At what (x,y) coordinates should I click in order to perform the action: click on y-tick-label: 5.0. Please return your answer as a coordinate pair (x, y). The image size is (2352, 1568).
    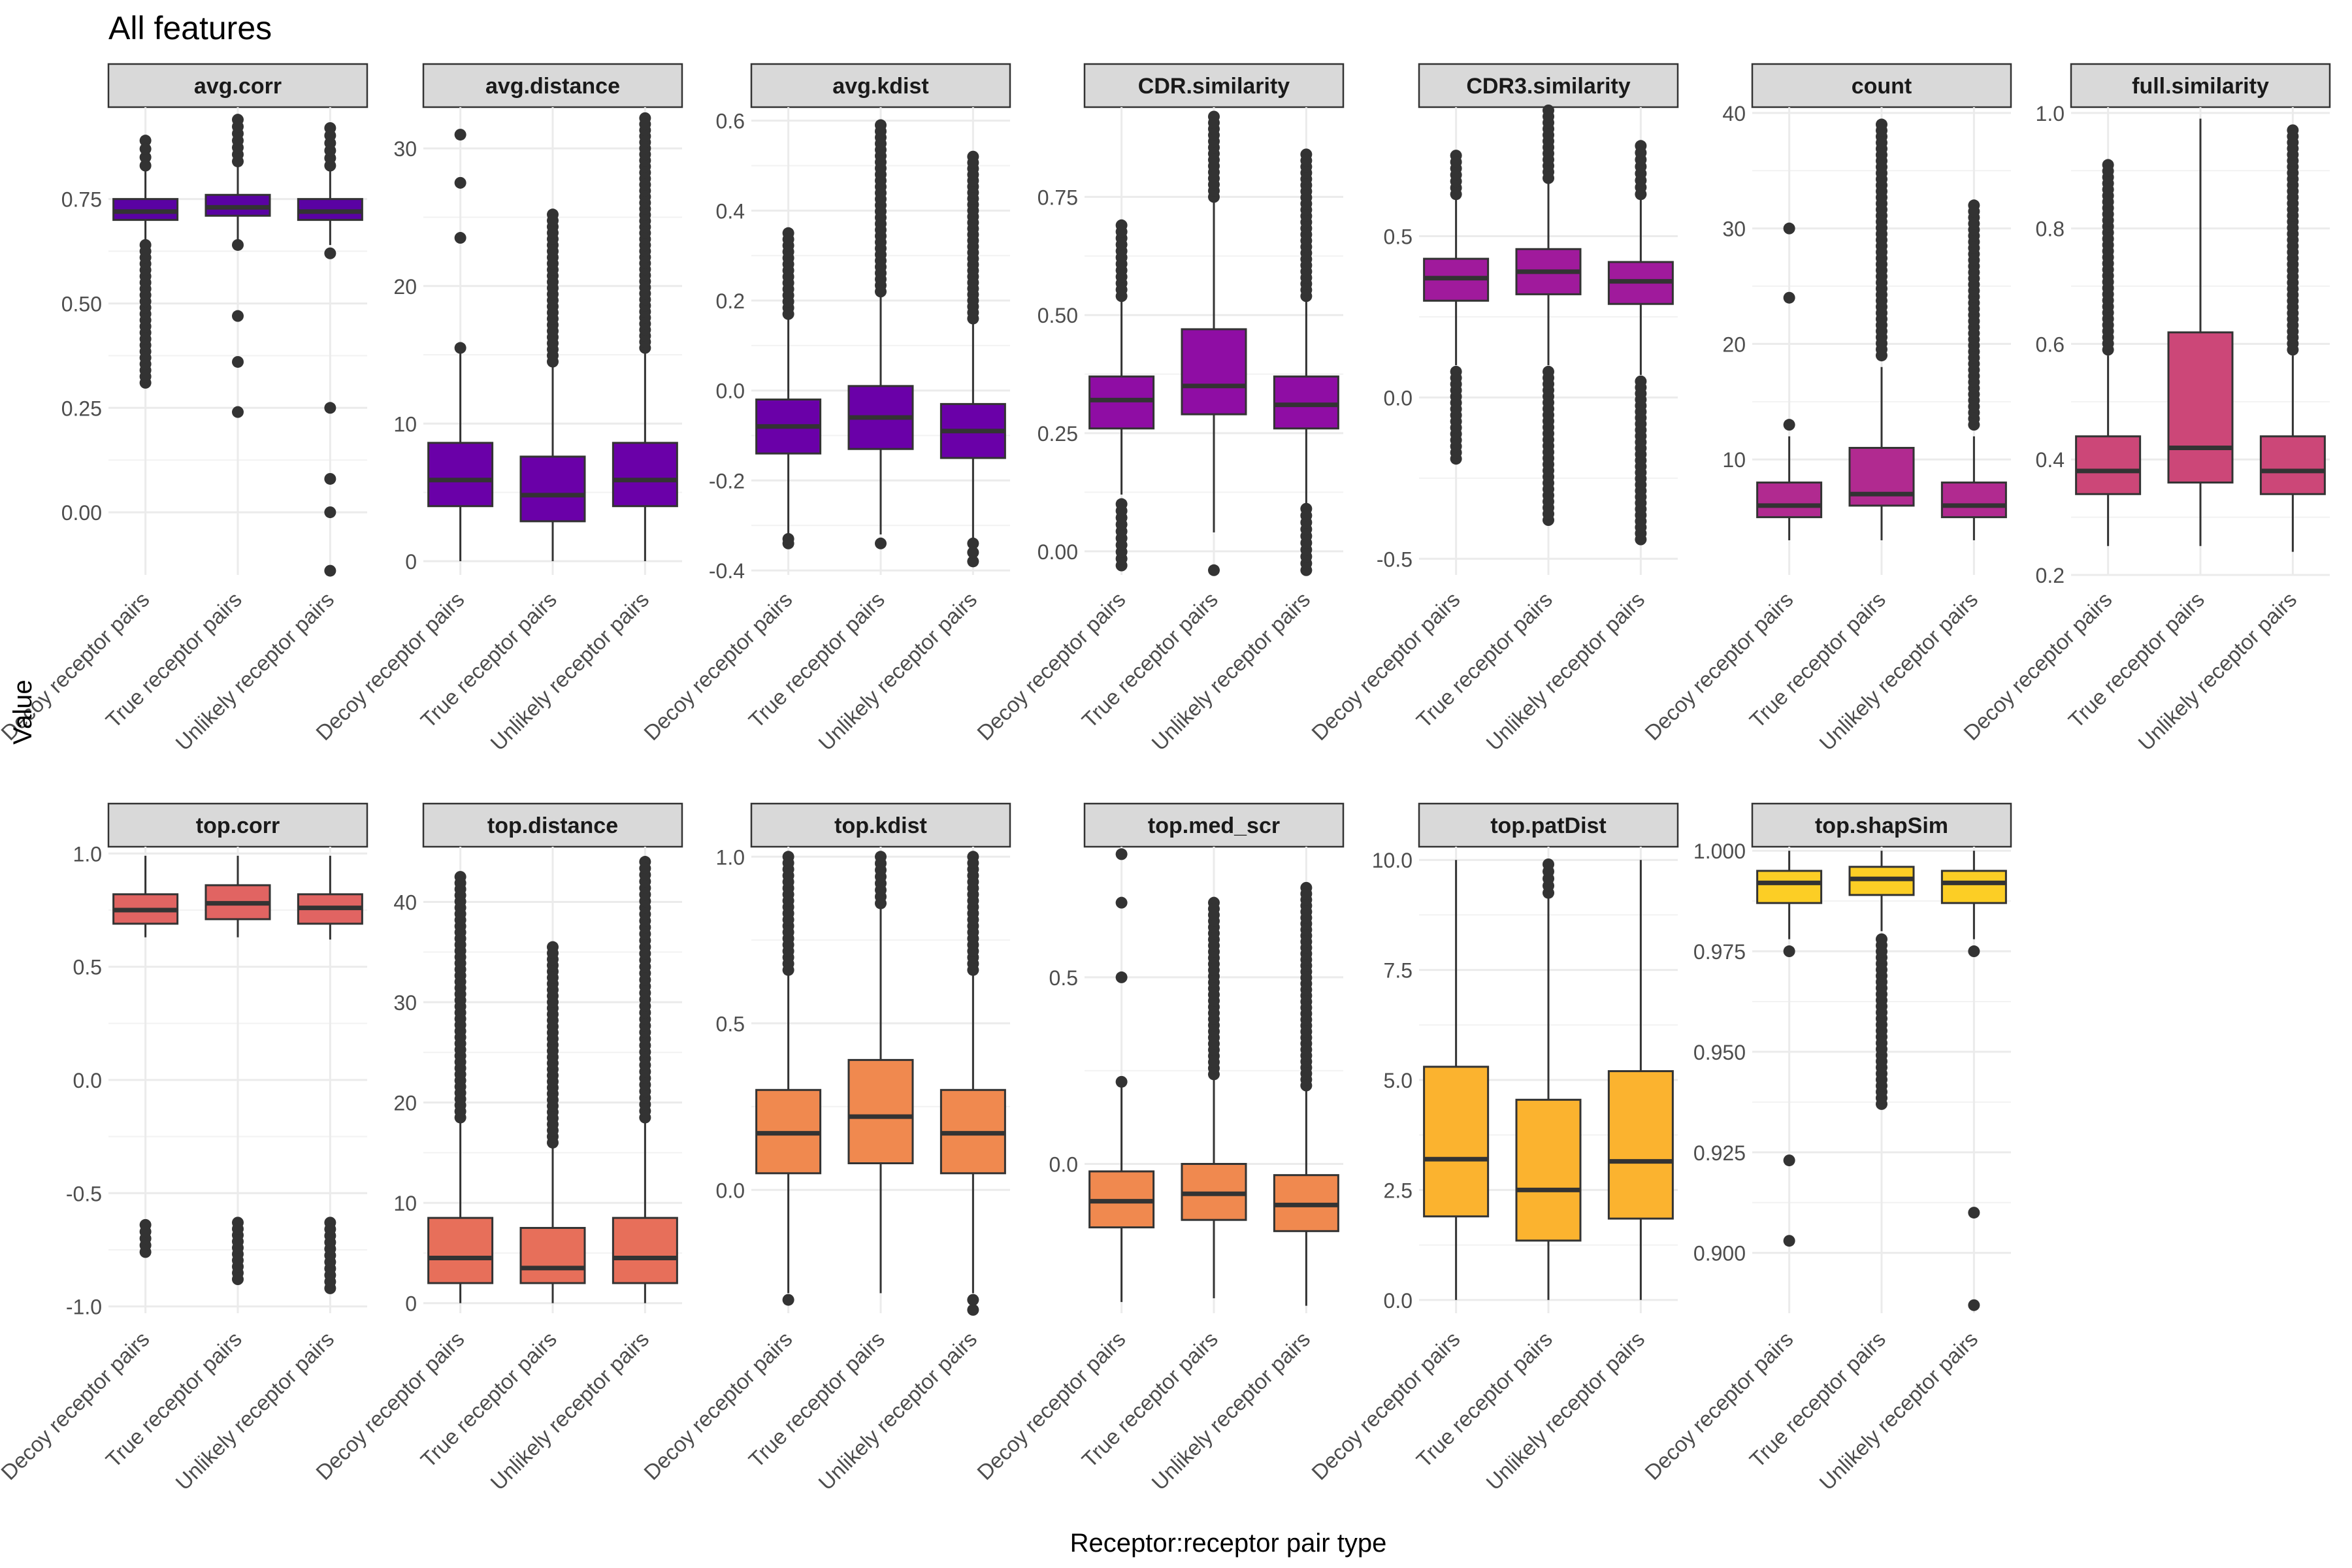
    Looking at the image, I should click on (1398, 1080).